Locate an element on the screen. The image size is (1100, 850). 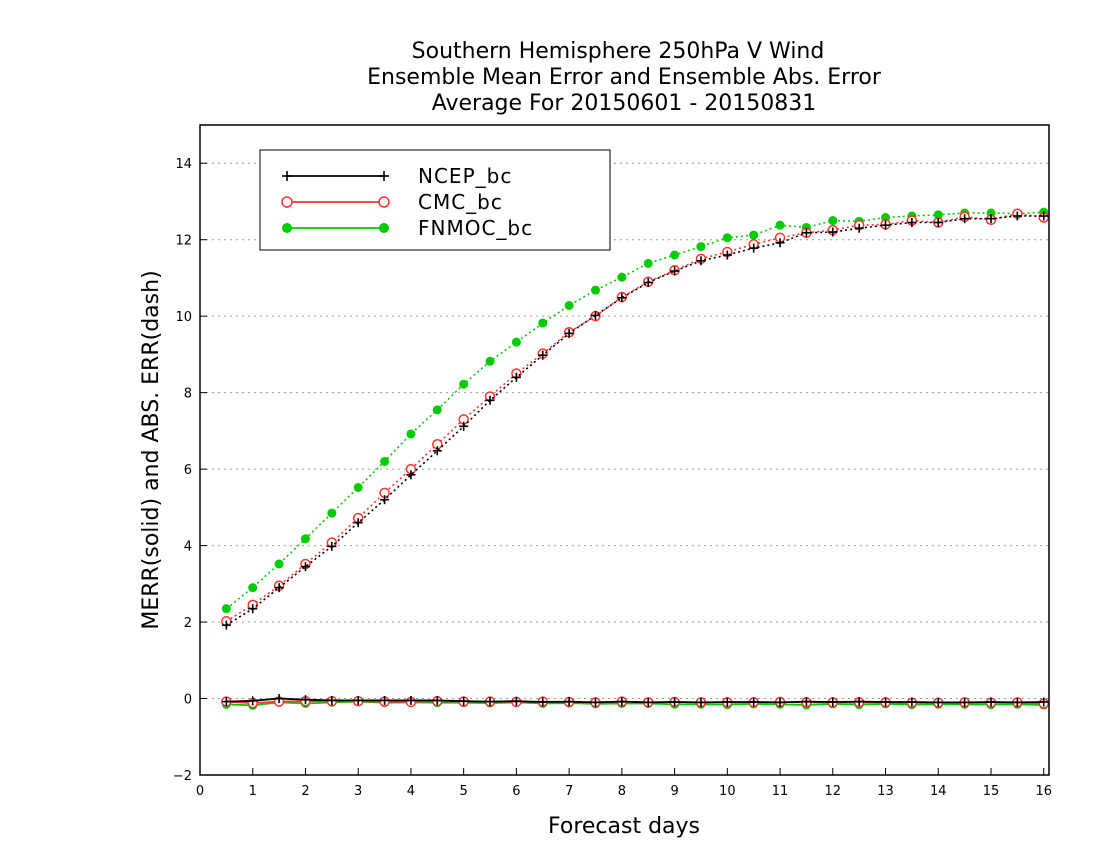
y-axis-label: MERR(solid) and ABS. ERR(dash) is located at coordinates (151, 449).